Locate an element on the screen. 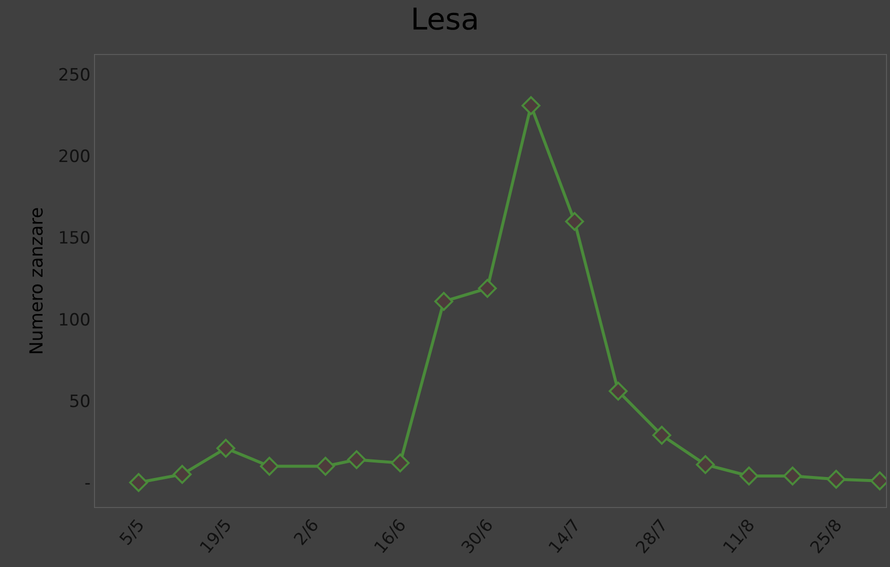 This screenshot has height=567, width=890. y-axis-title: Numero zanzare is located at coordinates (37, 281).